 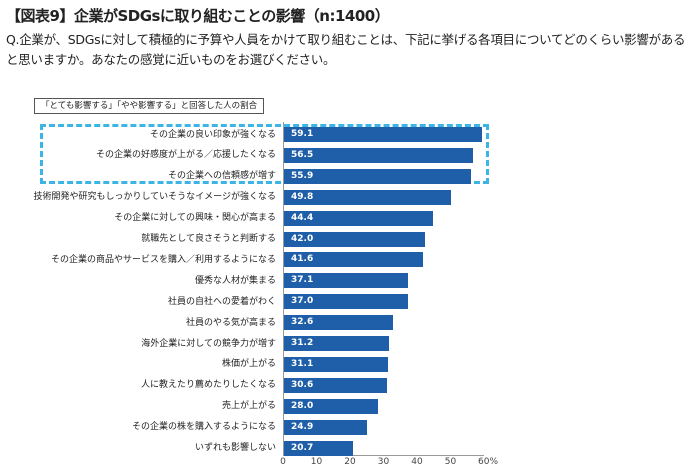 I want to click on data-label: 30.6, so click(x=302, y=384).